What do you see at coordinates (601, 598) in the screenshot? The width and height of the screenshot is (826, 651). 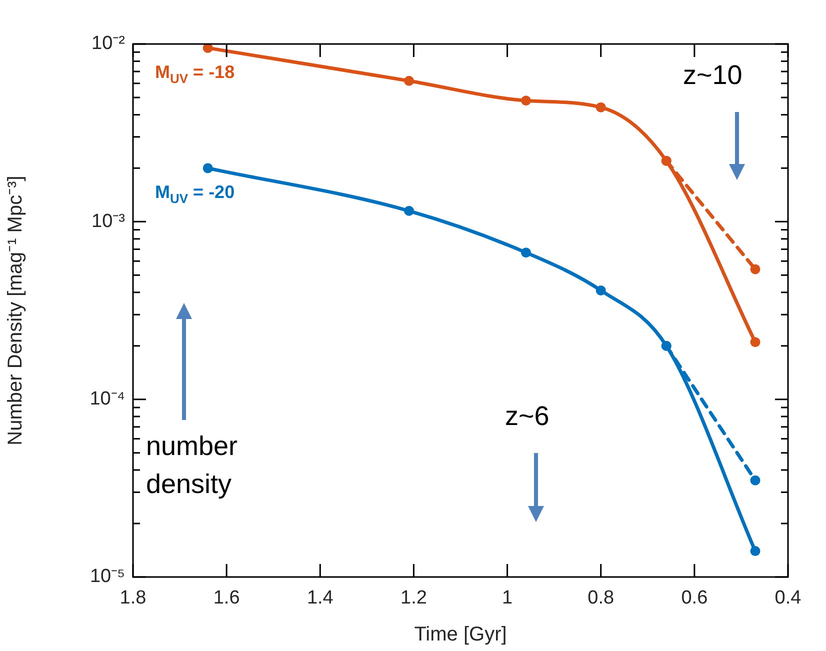 I see `x-tick-label: 0.8` at bounding box center [601, 598].